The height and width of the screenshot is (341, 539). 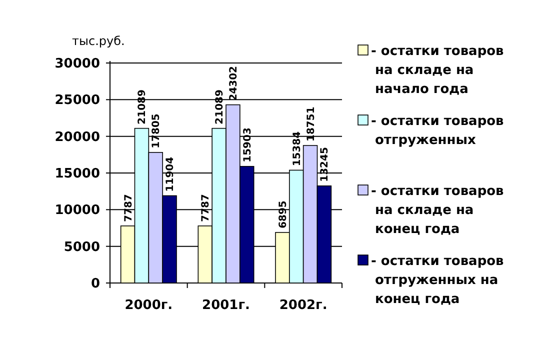 I want to click on data-label: 15903, so click(x=248, y=145).